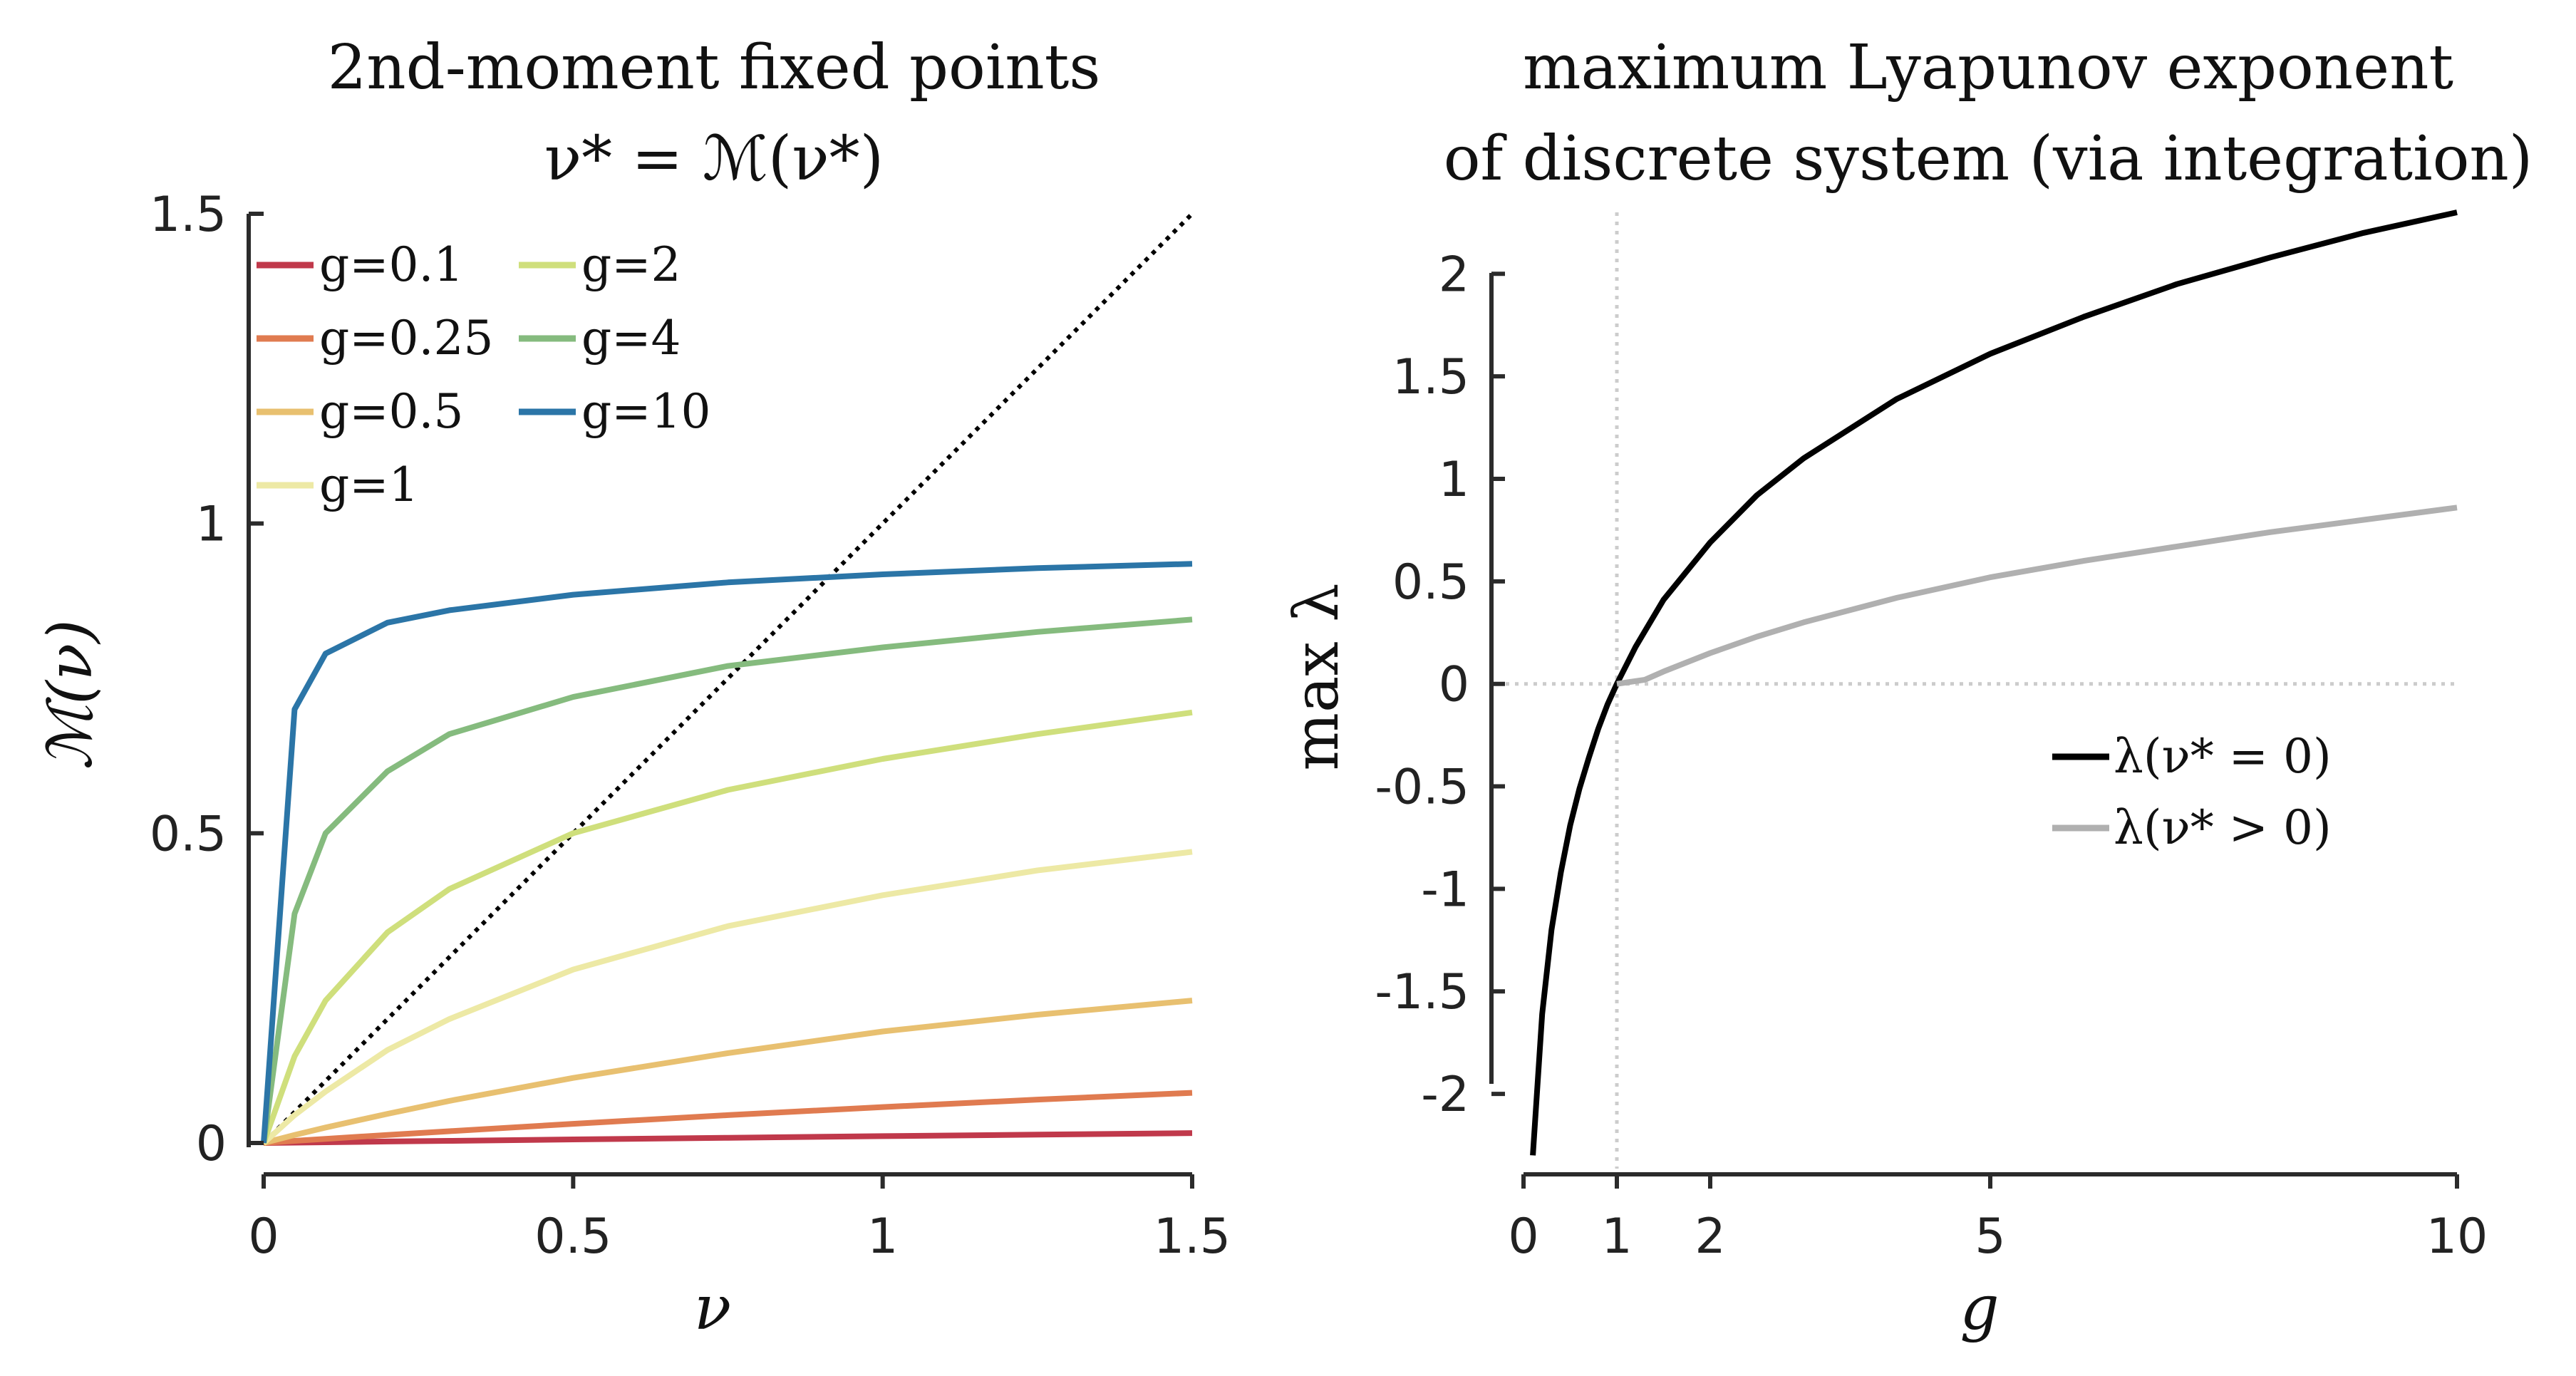  Describe the element at coordinates (740, 1219) in the screenshot. I see `left-x-ticks: 0 0.5 1 1.5` at that location.